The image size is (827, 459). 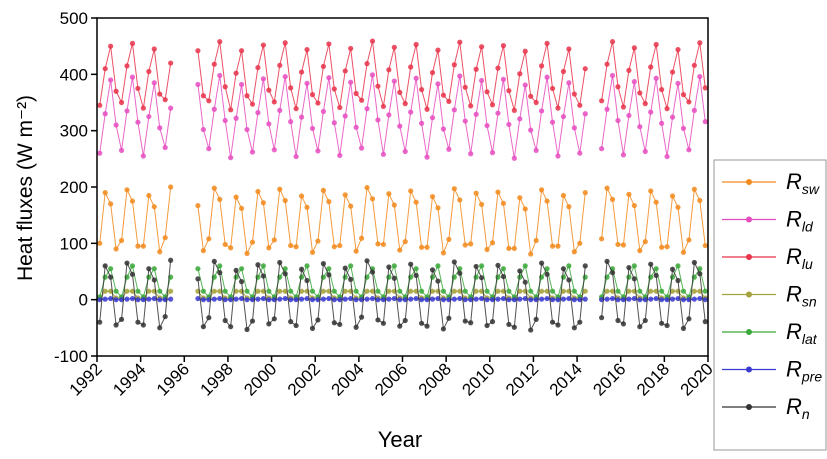 What do you see at coordinates (348, 379) in the screenshot?
I see `x-tick-label: 2004` at bounding box center [348, 379].